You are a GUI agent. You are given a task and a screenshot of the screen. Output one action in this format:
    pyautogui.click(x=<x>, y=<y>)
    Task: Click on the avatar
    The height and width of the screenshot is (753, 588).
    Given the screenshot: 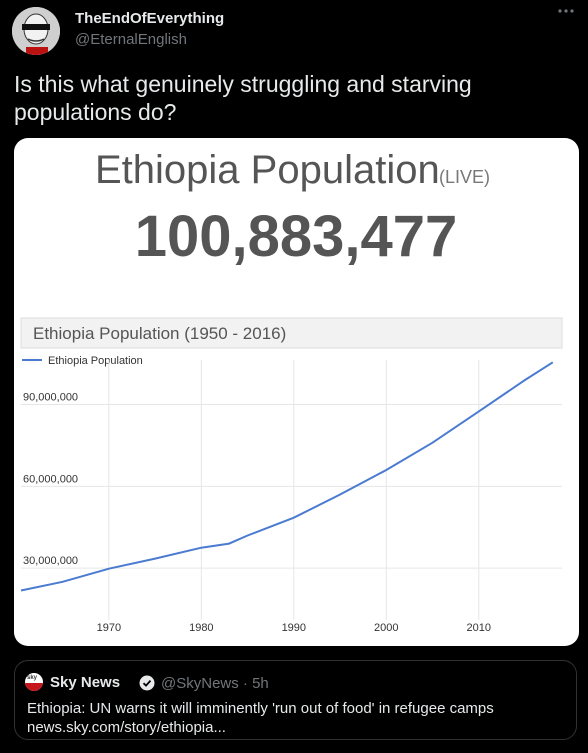 What is the action you would take?
    pyautogui.click(x=36, y=31)
    